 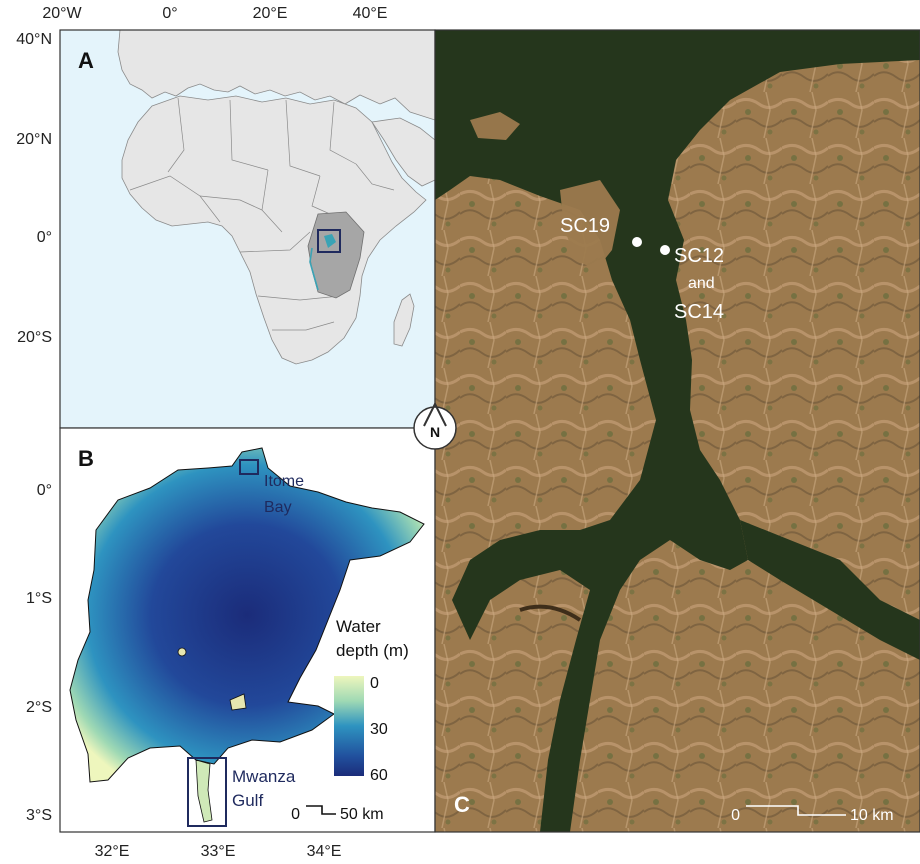 I want to click on europe-landmass, so click(x=276, y=75).